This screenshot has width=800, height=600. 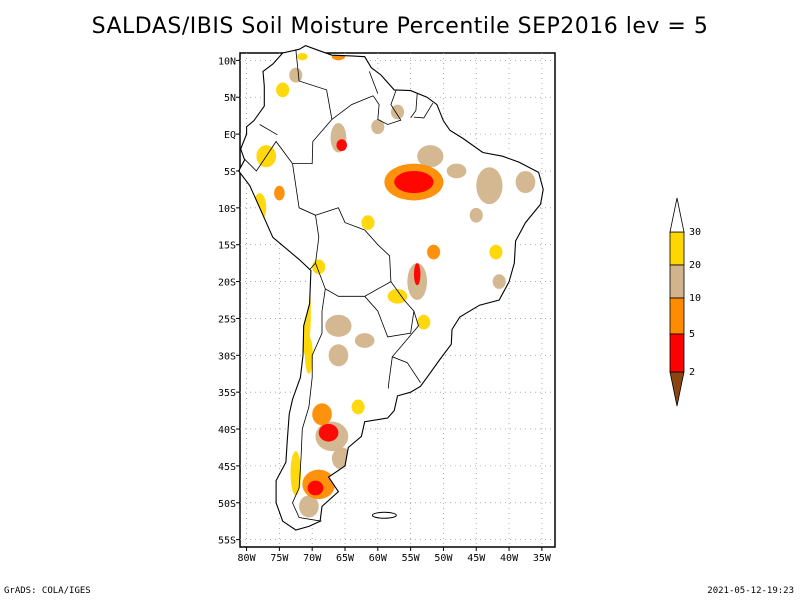 What do you see at coordinates (230, 98) in the screenshot?
I see `y-tick-label: 5N` at bounding box center [230, 98].